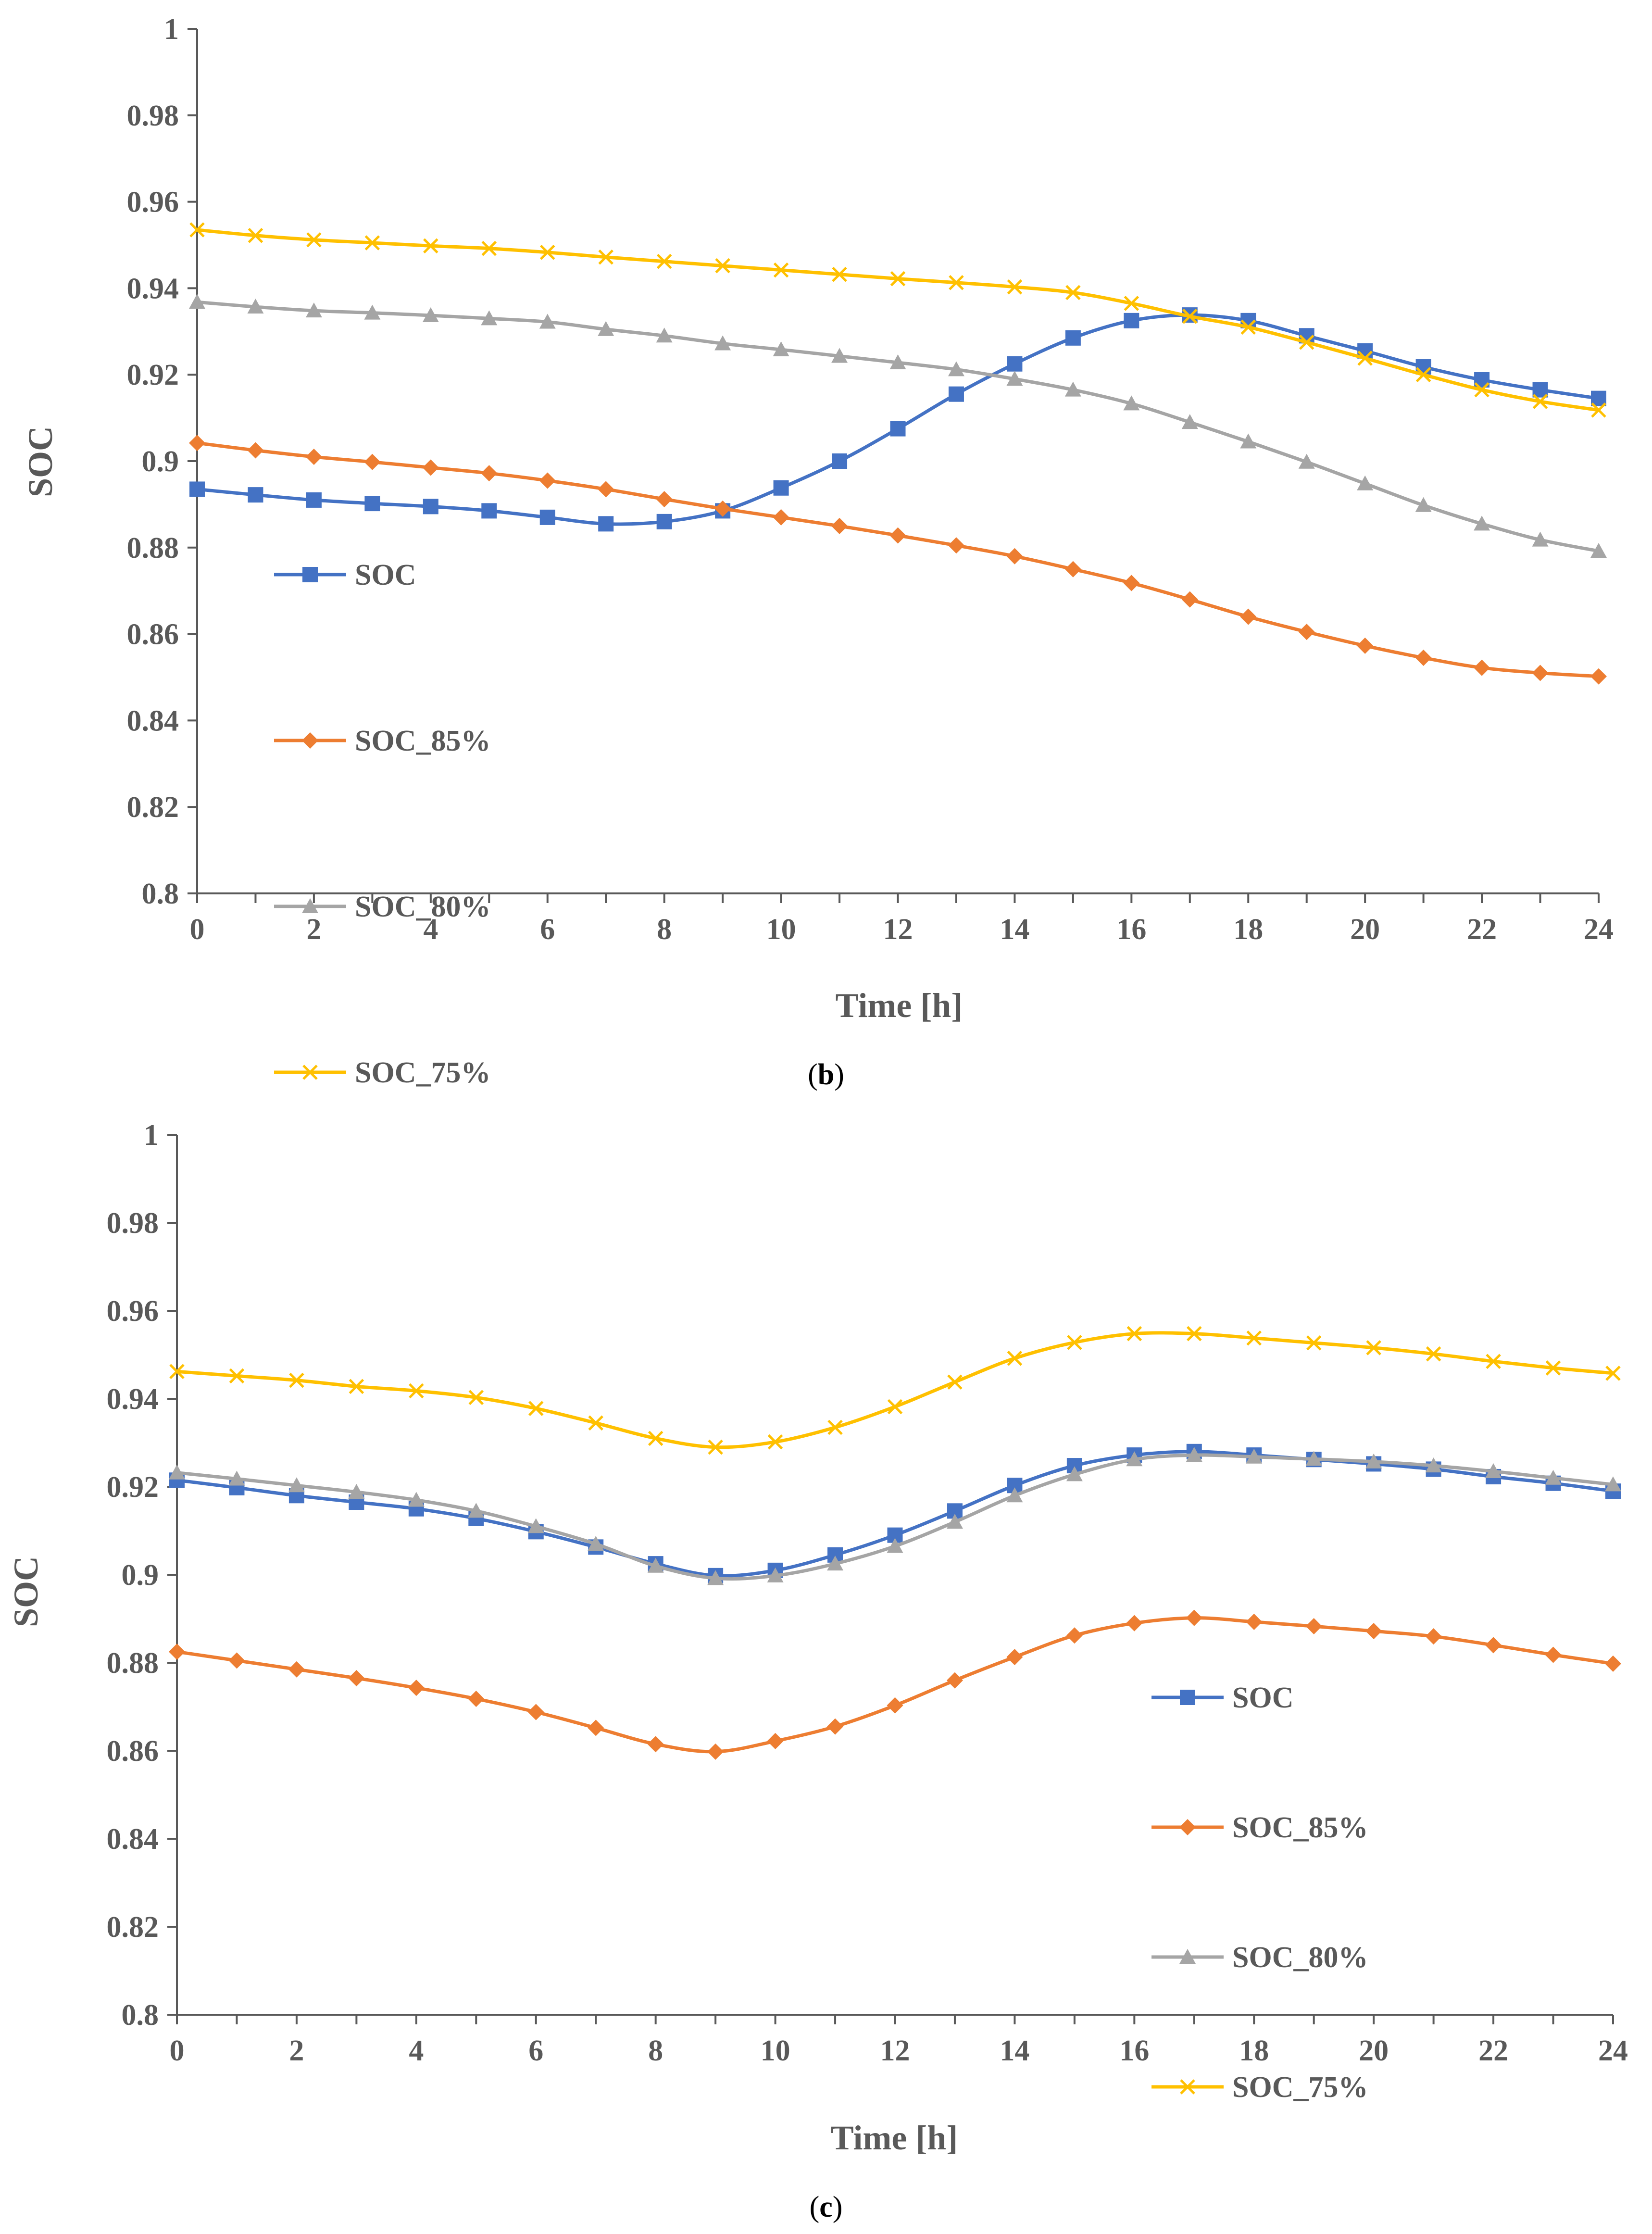  What do you see at coordinates (417, 2050) in the screenshot?
I see `x-tick-label: 4` at bounding box center [417, 2050].